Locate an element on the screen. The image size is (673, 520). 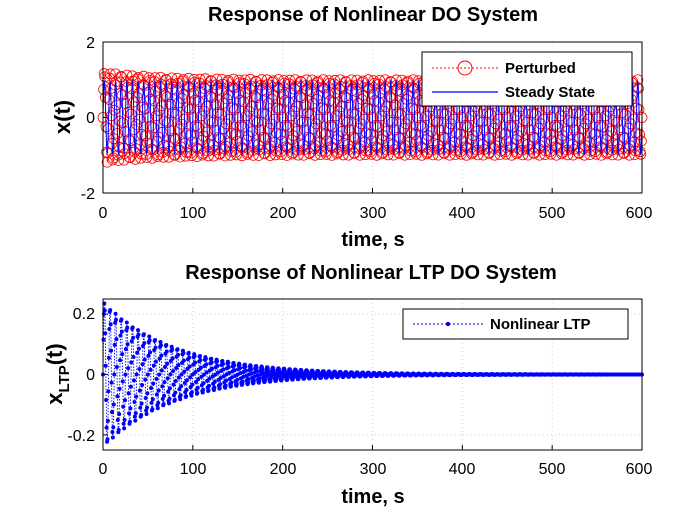
bottom-xtick-label: 600 is located at coordinates (639, 469).